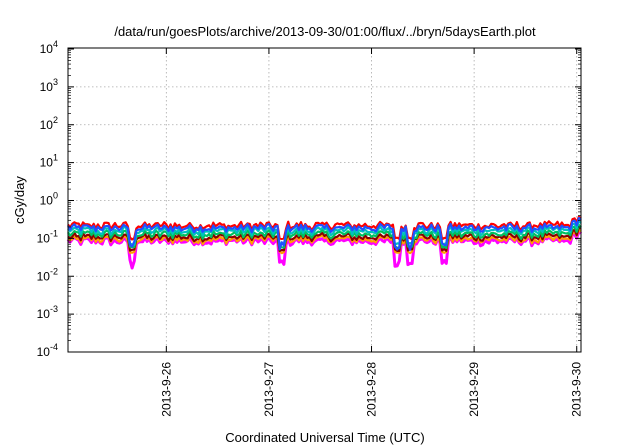 The width and height of the screenshot is (640, 448). What do you see at coordinates (47, 274) in the screenshot?
I see `y-tick-label: 10⁻²` at bounding box center [47, 274].